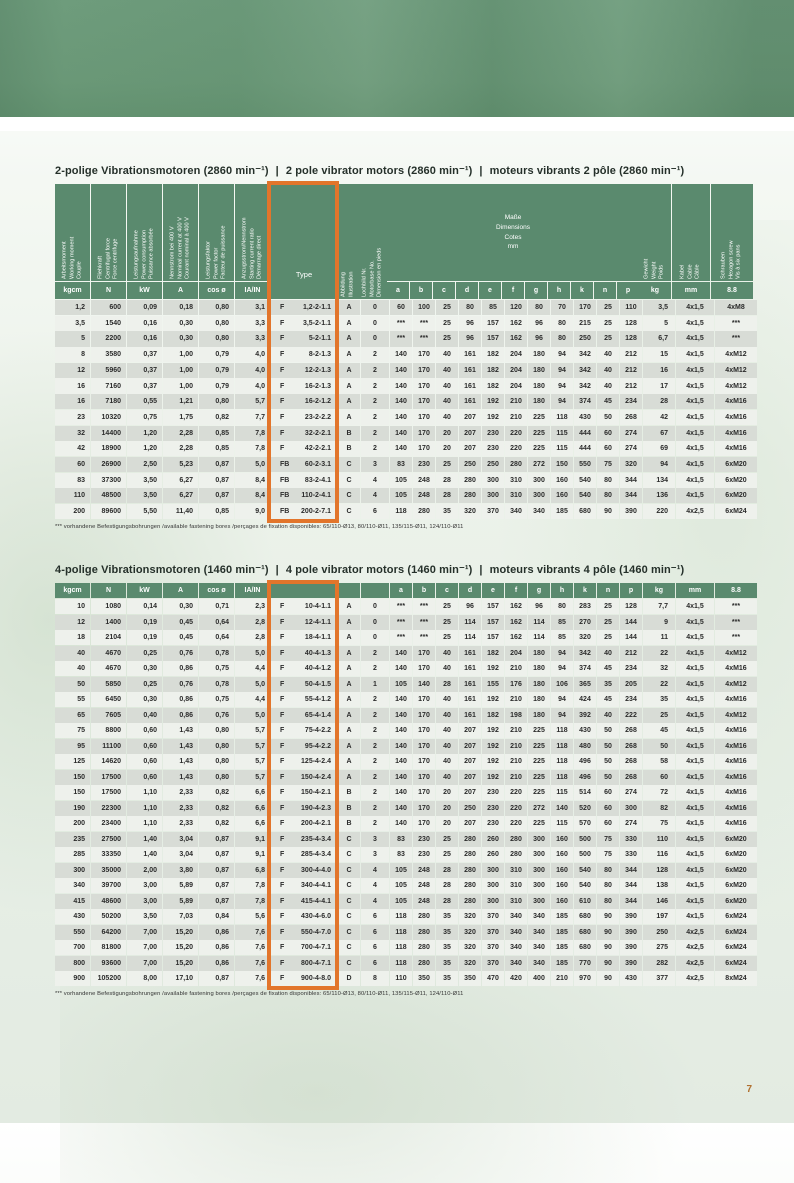 This screenshot has height=1183, width=794. Describe the element at coordinates (516, 762) in the screenshot. I see `table-cell: 210` at that location.